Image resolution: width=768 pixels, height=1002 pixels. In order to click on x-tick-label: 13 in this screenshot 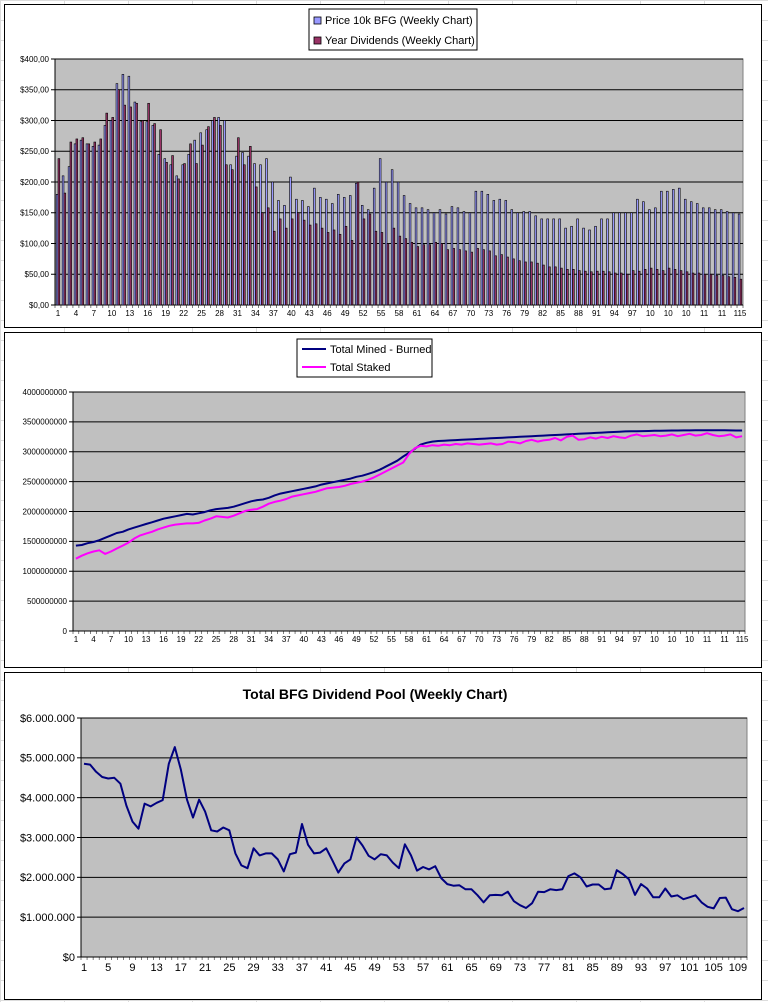, I will do `click(129, 313)`.